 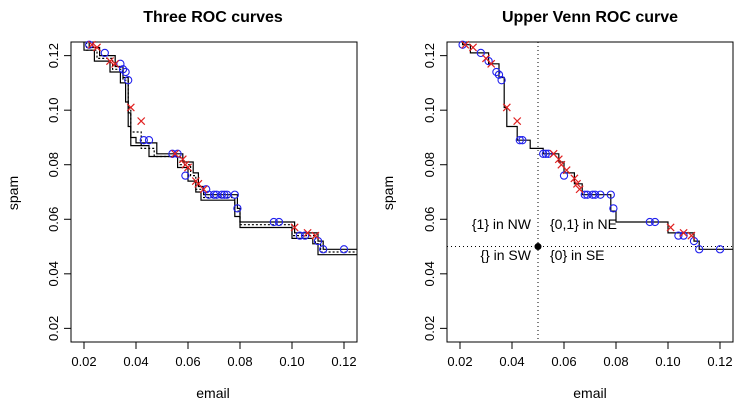 I want to click on x-tick-label: 0.08, so click(x=239, y=361).